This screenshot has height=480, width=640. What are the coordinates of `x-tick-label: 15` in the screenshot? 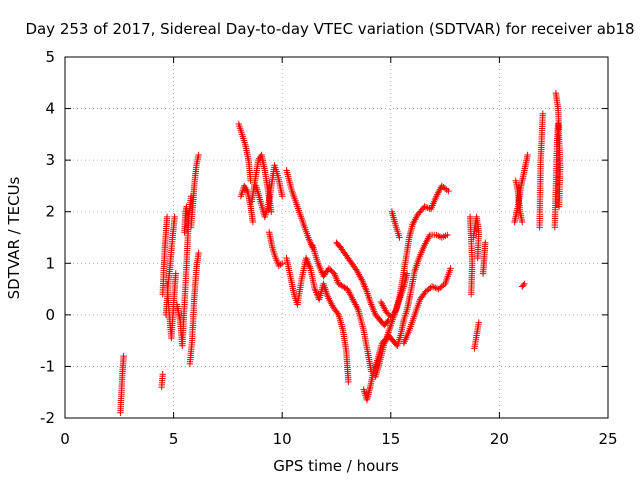 It's located at (390, 439).